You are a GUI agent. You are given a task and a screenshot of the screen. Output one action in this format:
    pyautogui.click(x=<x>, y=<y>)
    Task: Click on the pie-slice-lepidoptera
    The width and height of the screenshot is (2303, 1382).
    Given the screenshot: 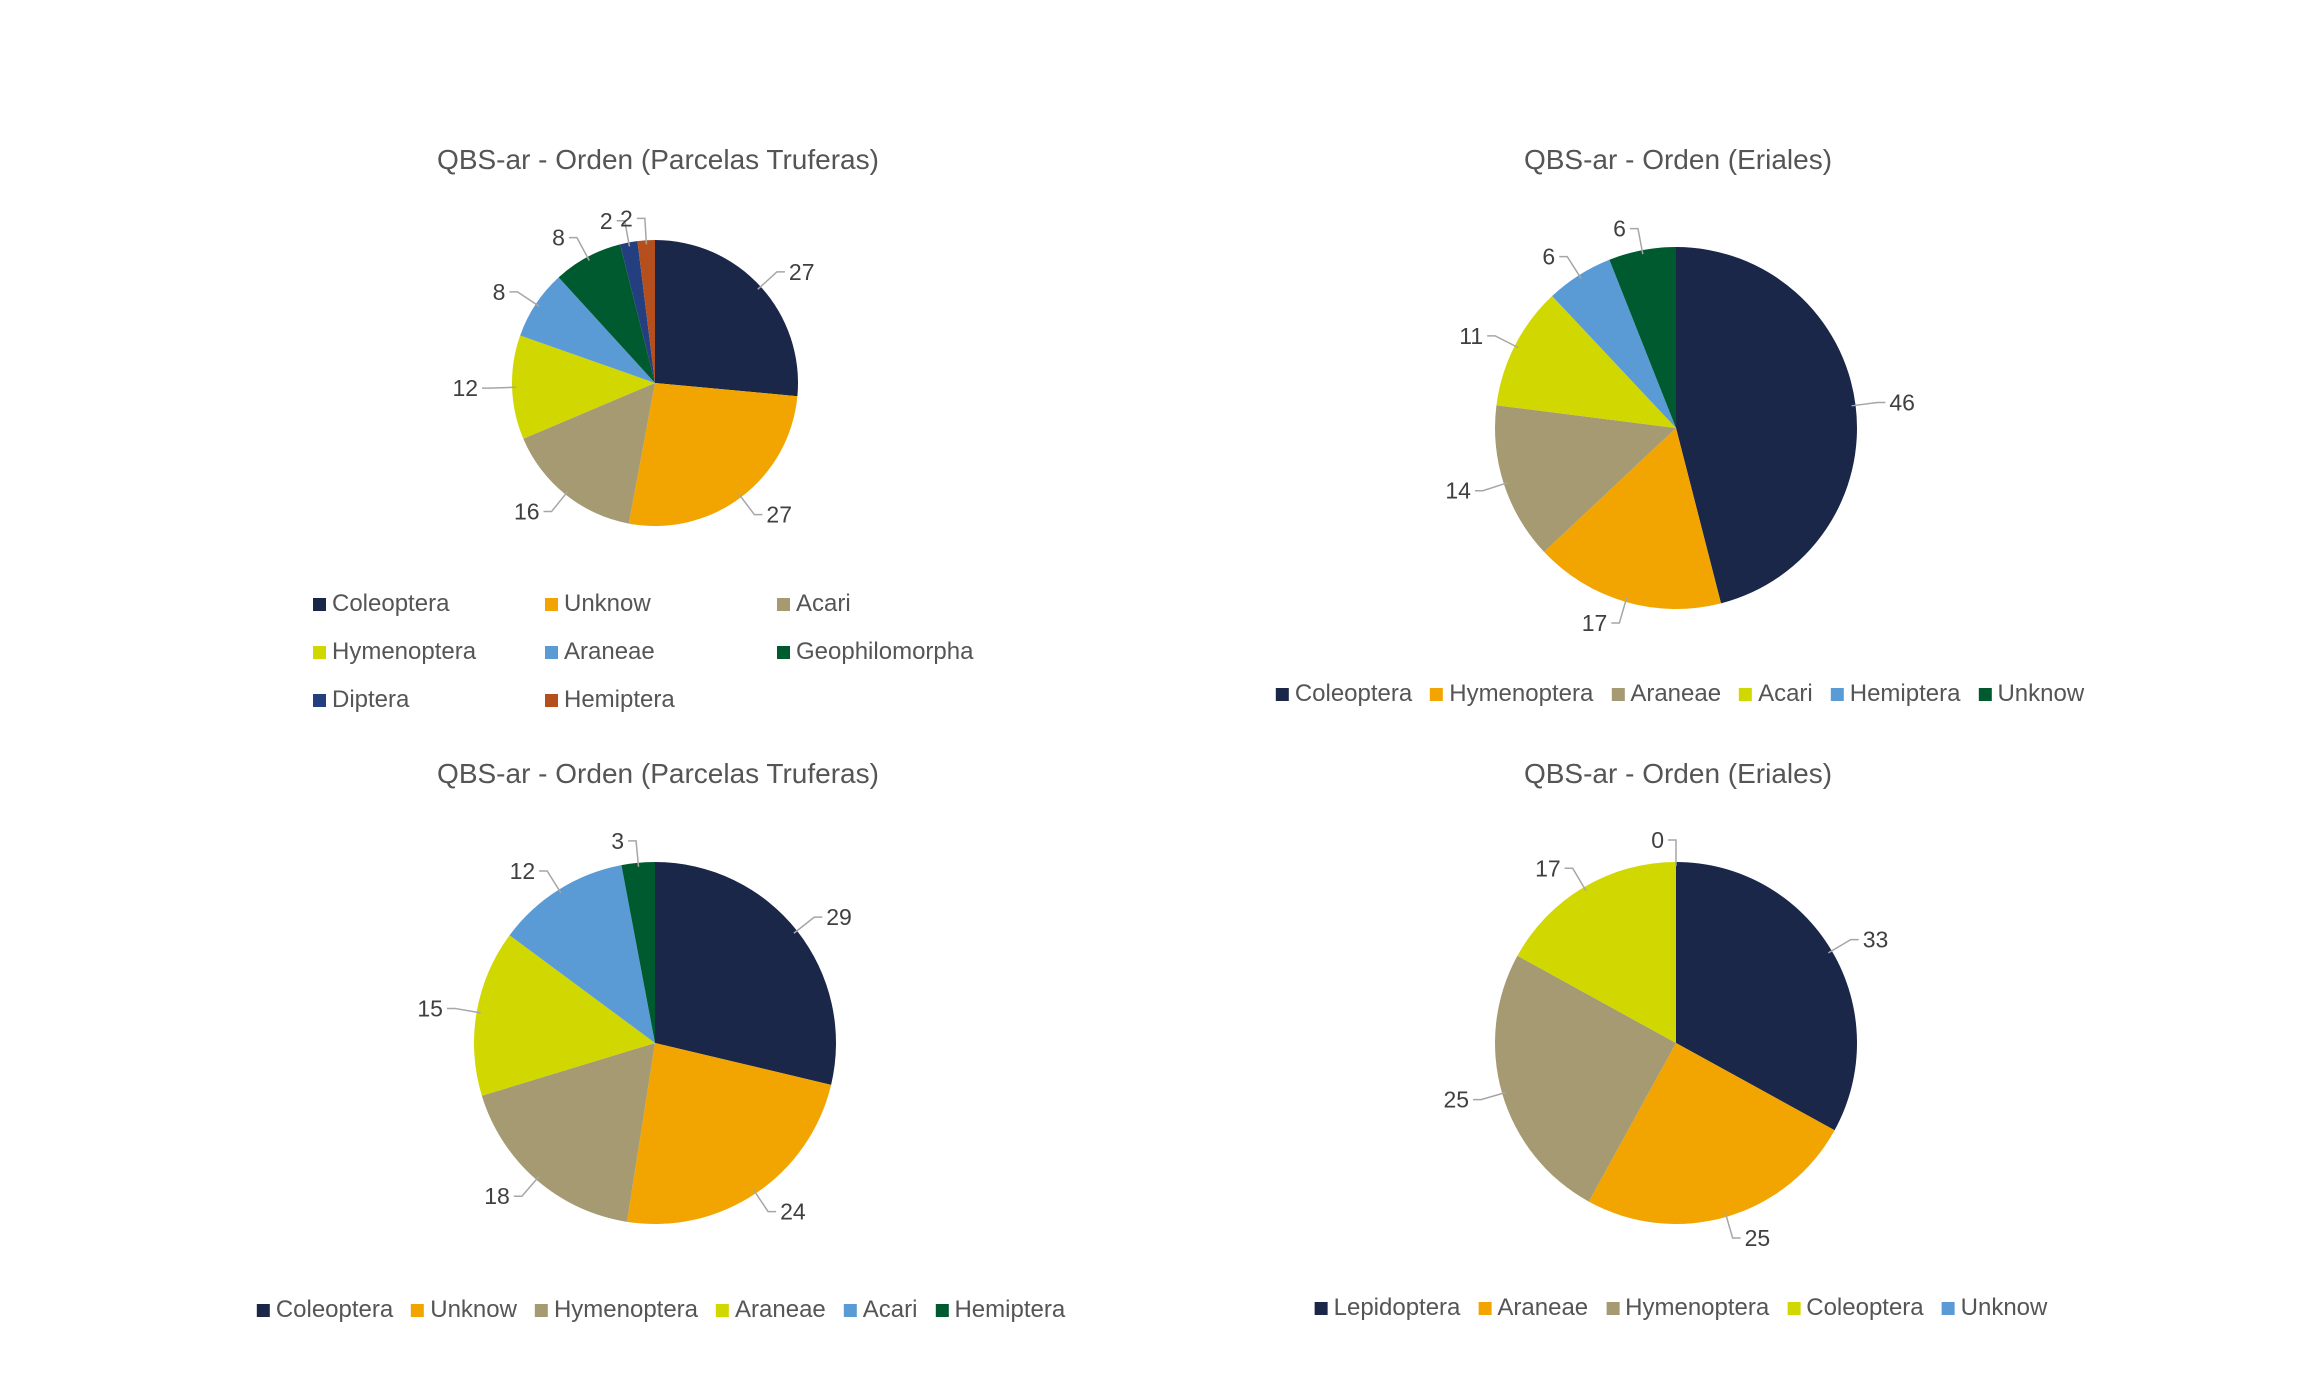 What is the action you would take?
    pyautogui.click(x=1766, y=996)
    